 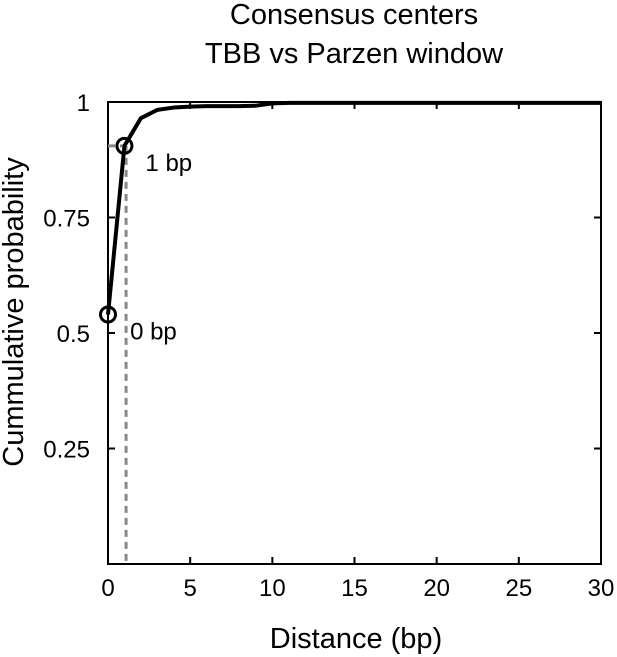 What do you see at coordinates (73, 334) in the screenshot?
I see `y-tick-label: 0.5` at bounding box center [73, 334].